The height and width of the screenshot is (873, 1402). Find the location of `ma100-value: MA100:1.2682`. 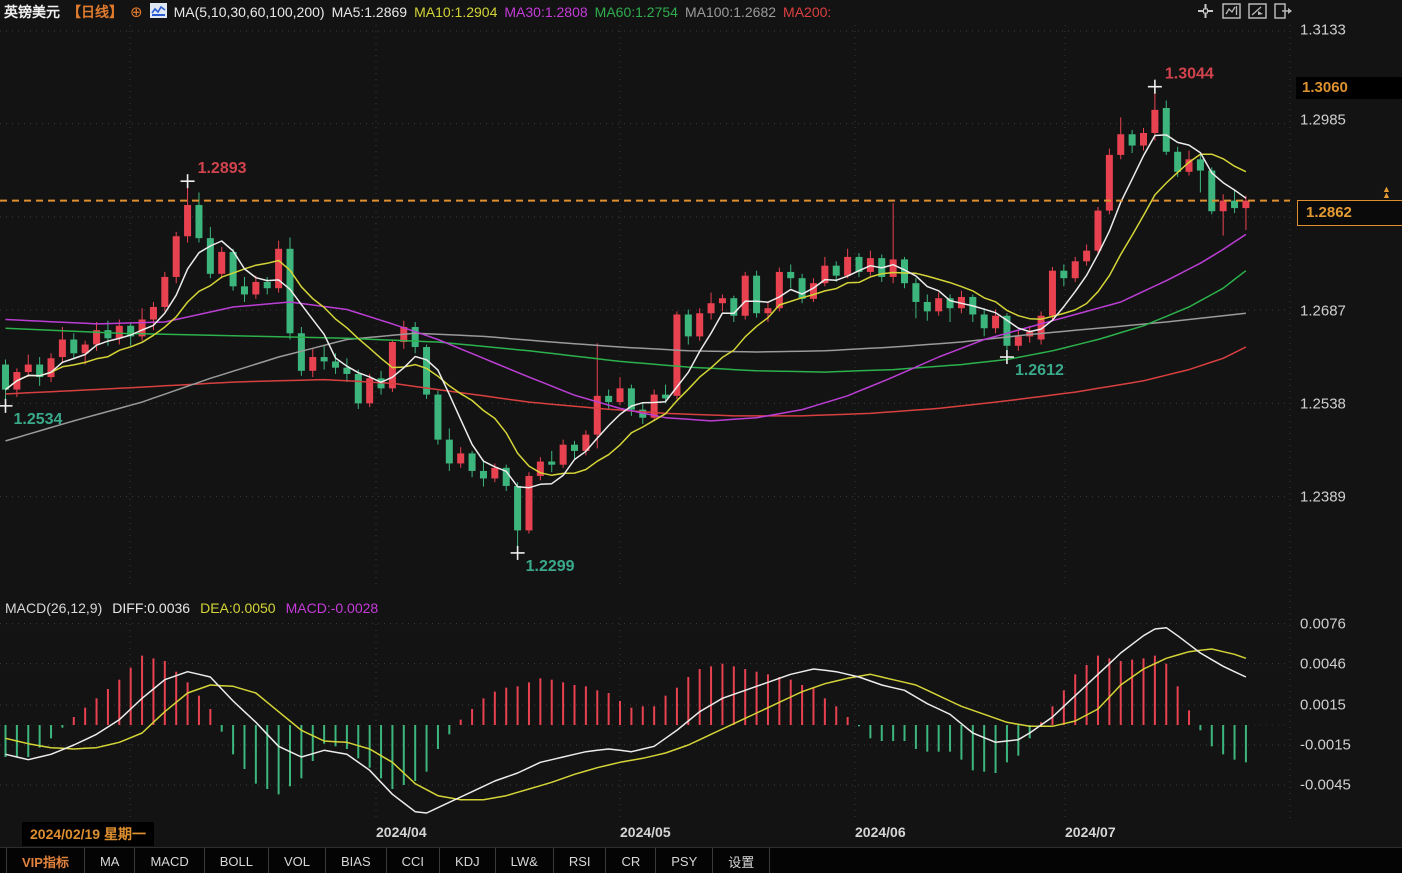

ma100-value: MA100:1.2682 is located at coordinates (730, 12).